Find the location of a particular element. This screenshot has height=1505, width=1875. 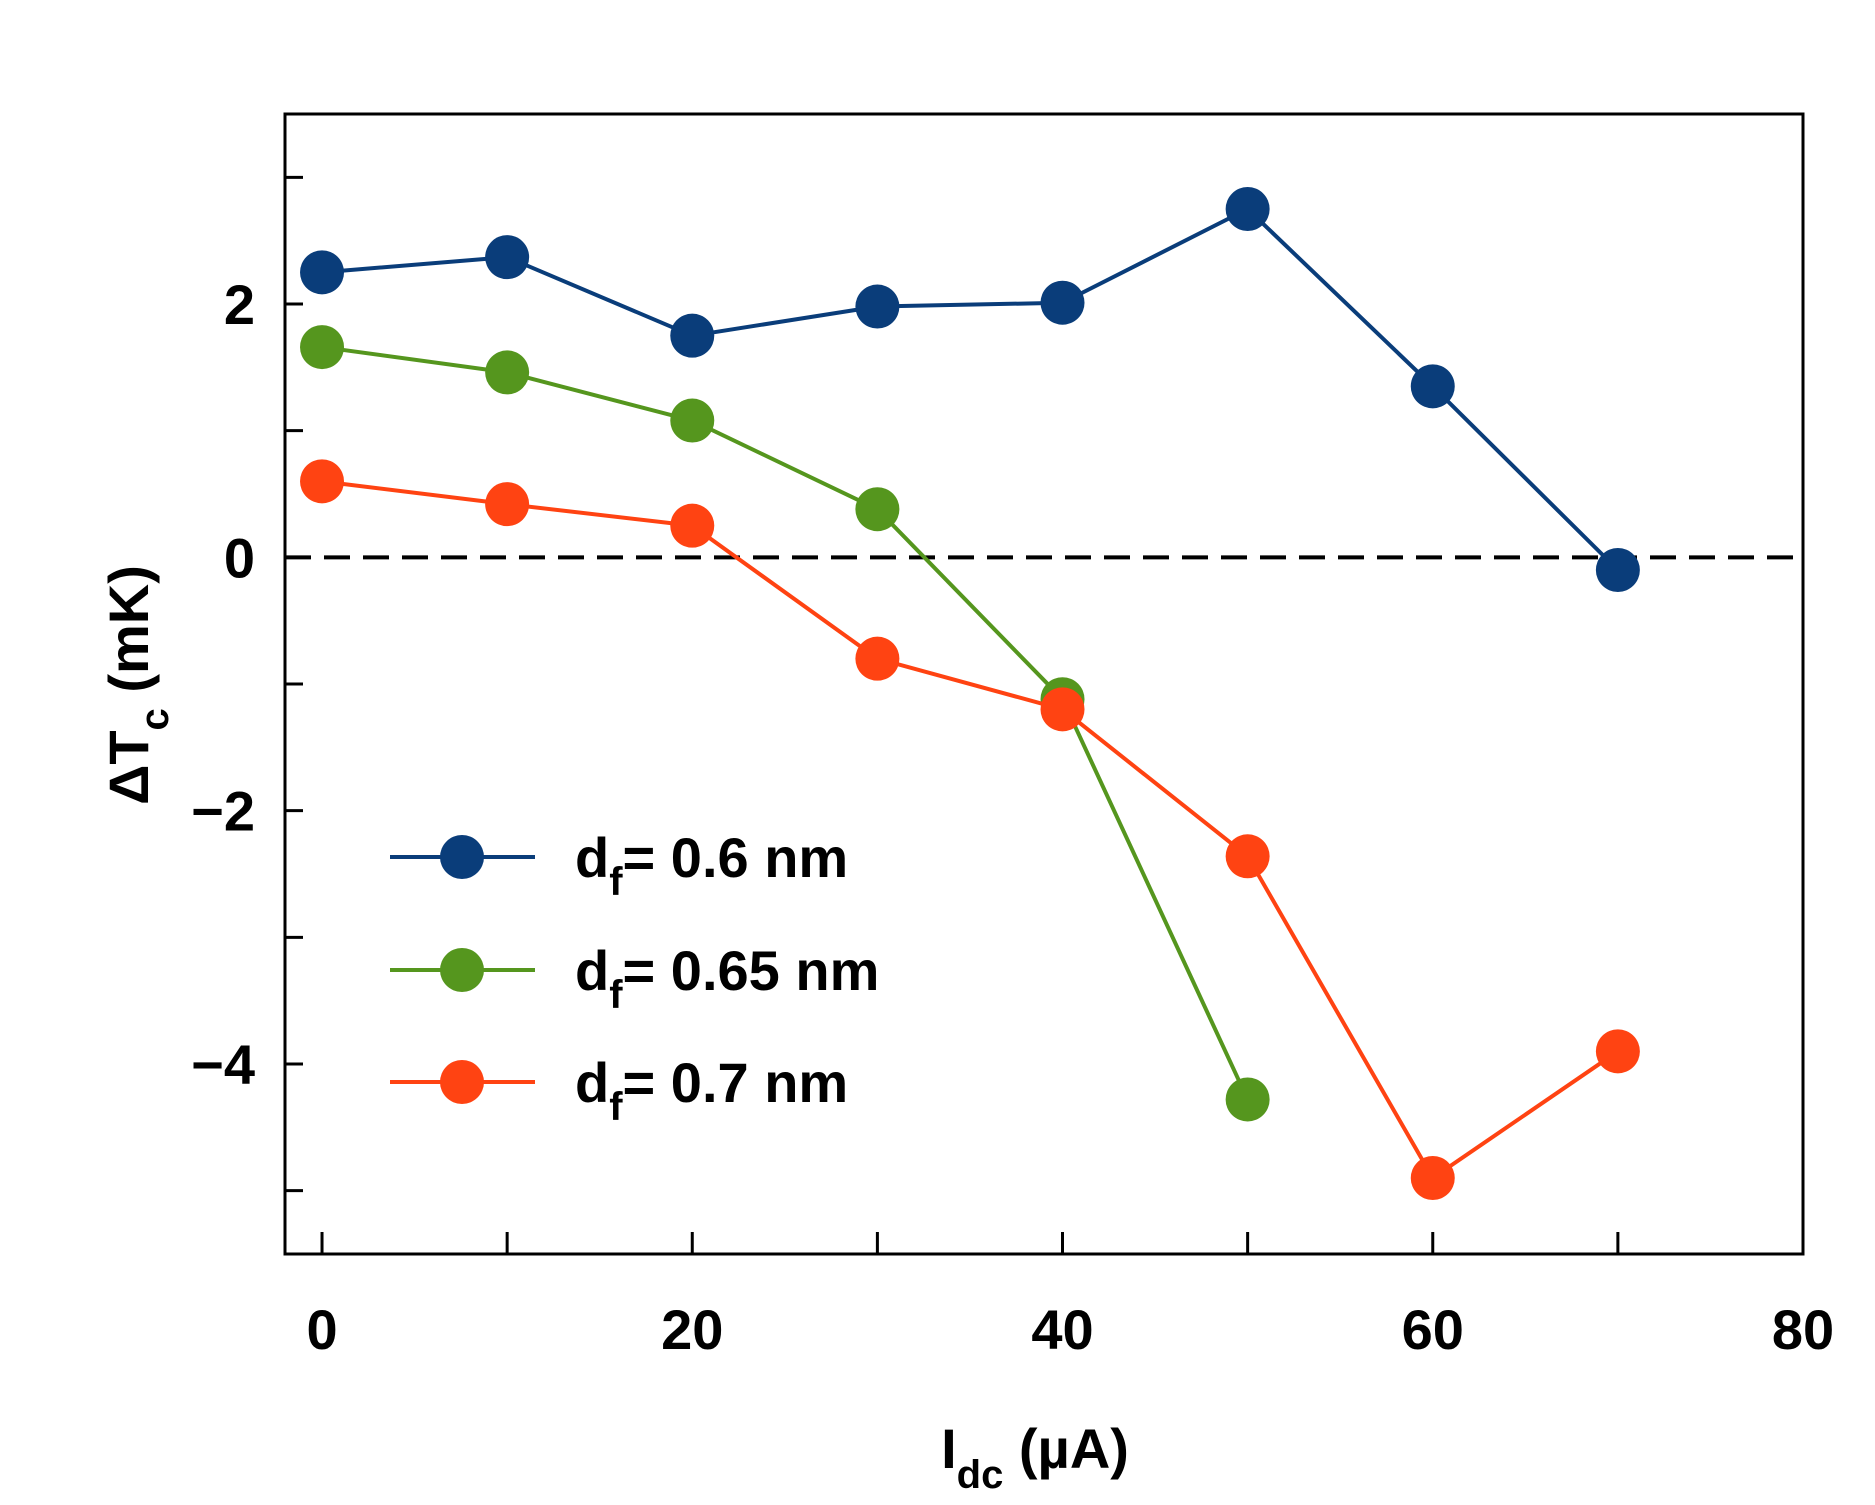

legend-label-2: df= 0.7 nm is located at coordinates (711, 1090).